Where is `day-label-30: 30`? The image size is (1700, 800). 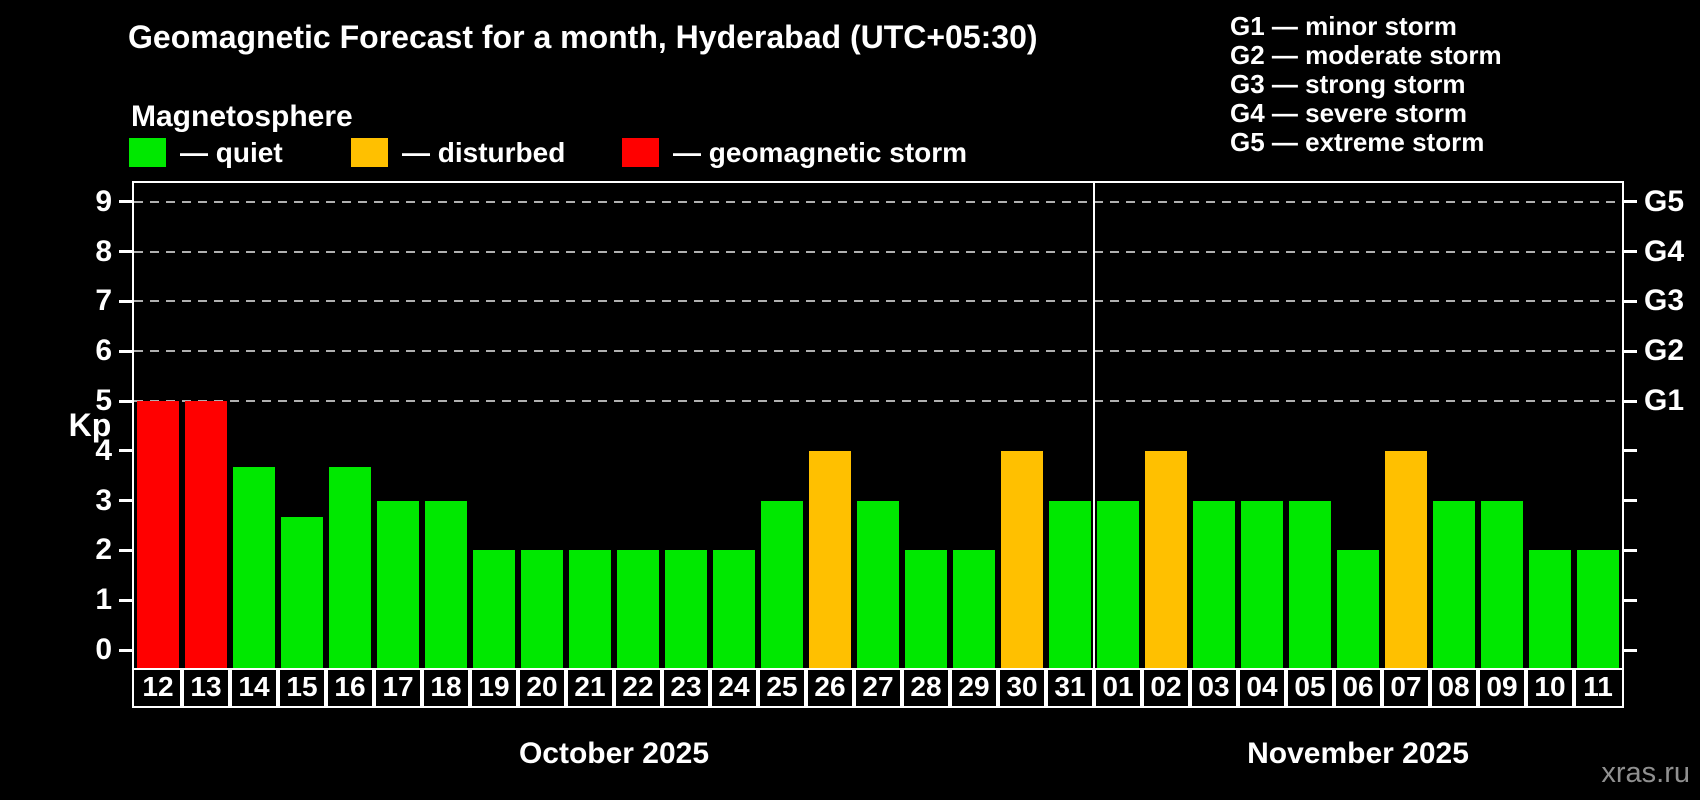
day-label-30: 30 is located at coordinates (1022, 688).